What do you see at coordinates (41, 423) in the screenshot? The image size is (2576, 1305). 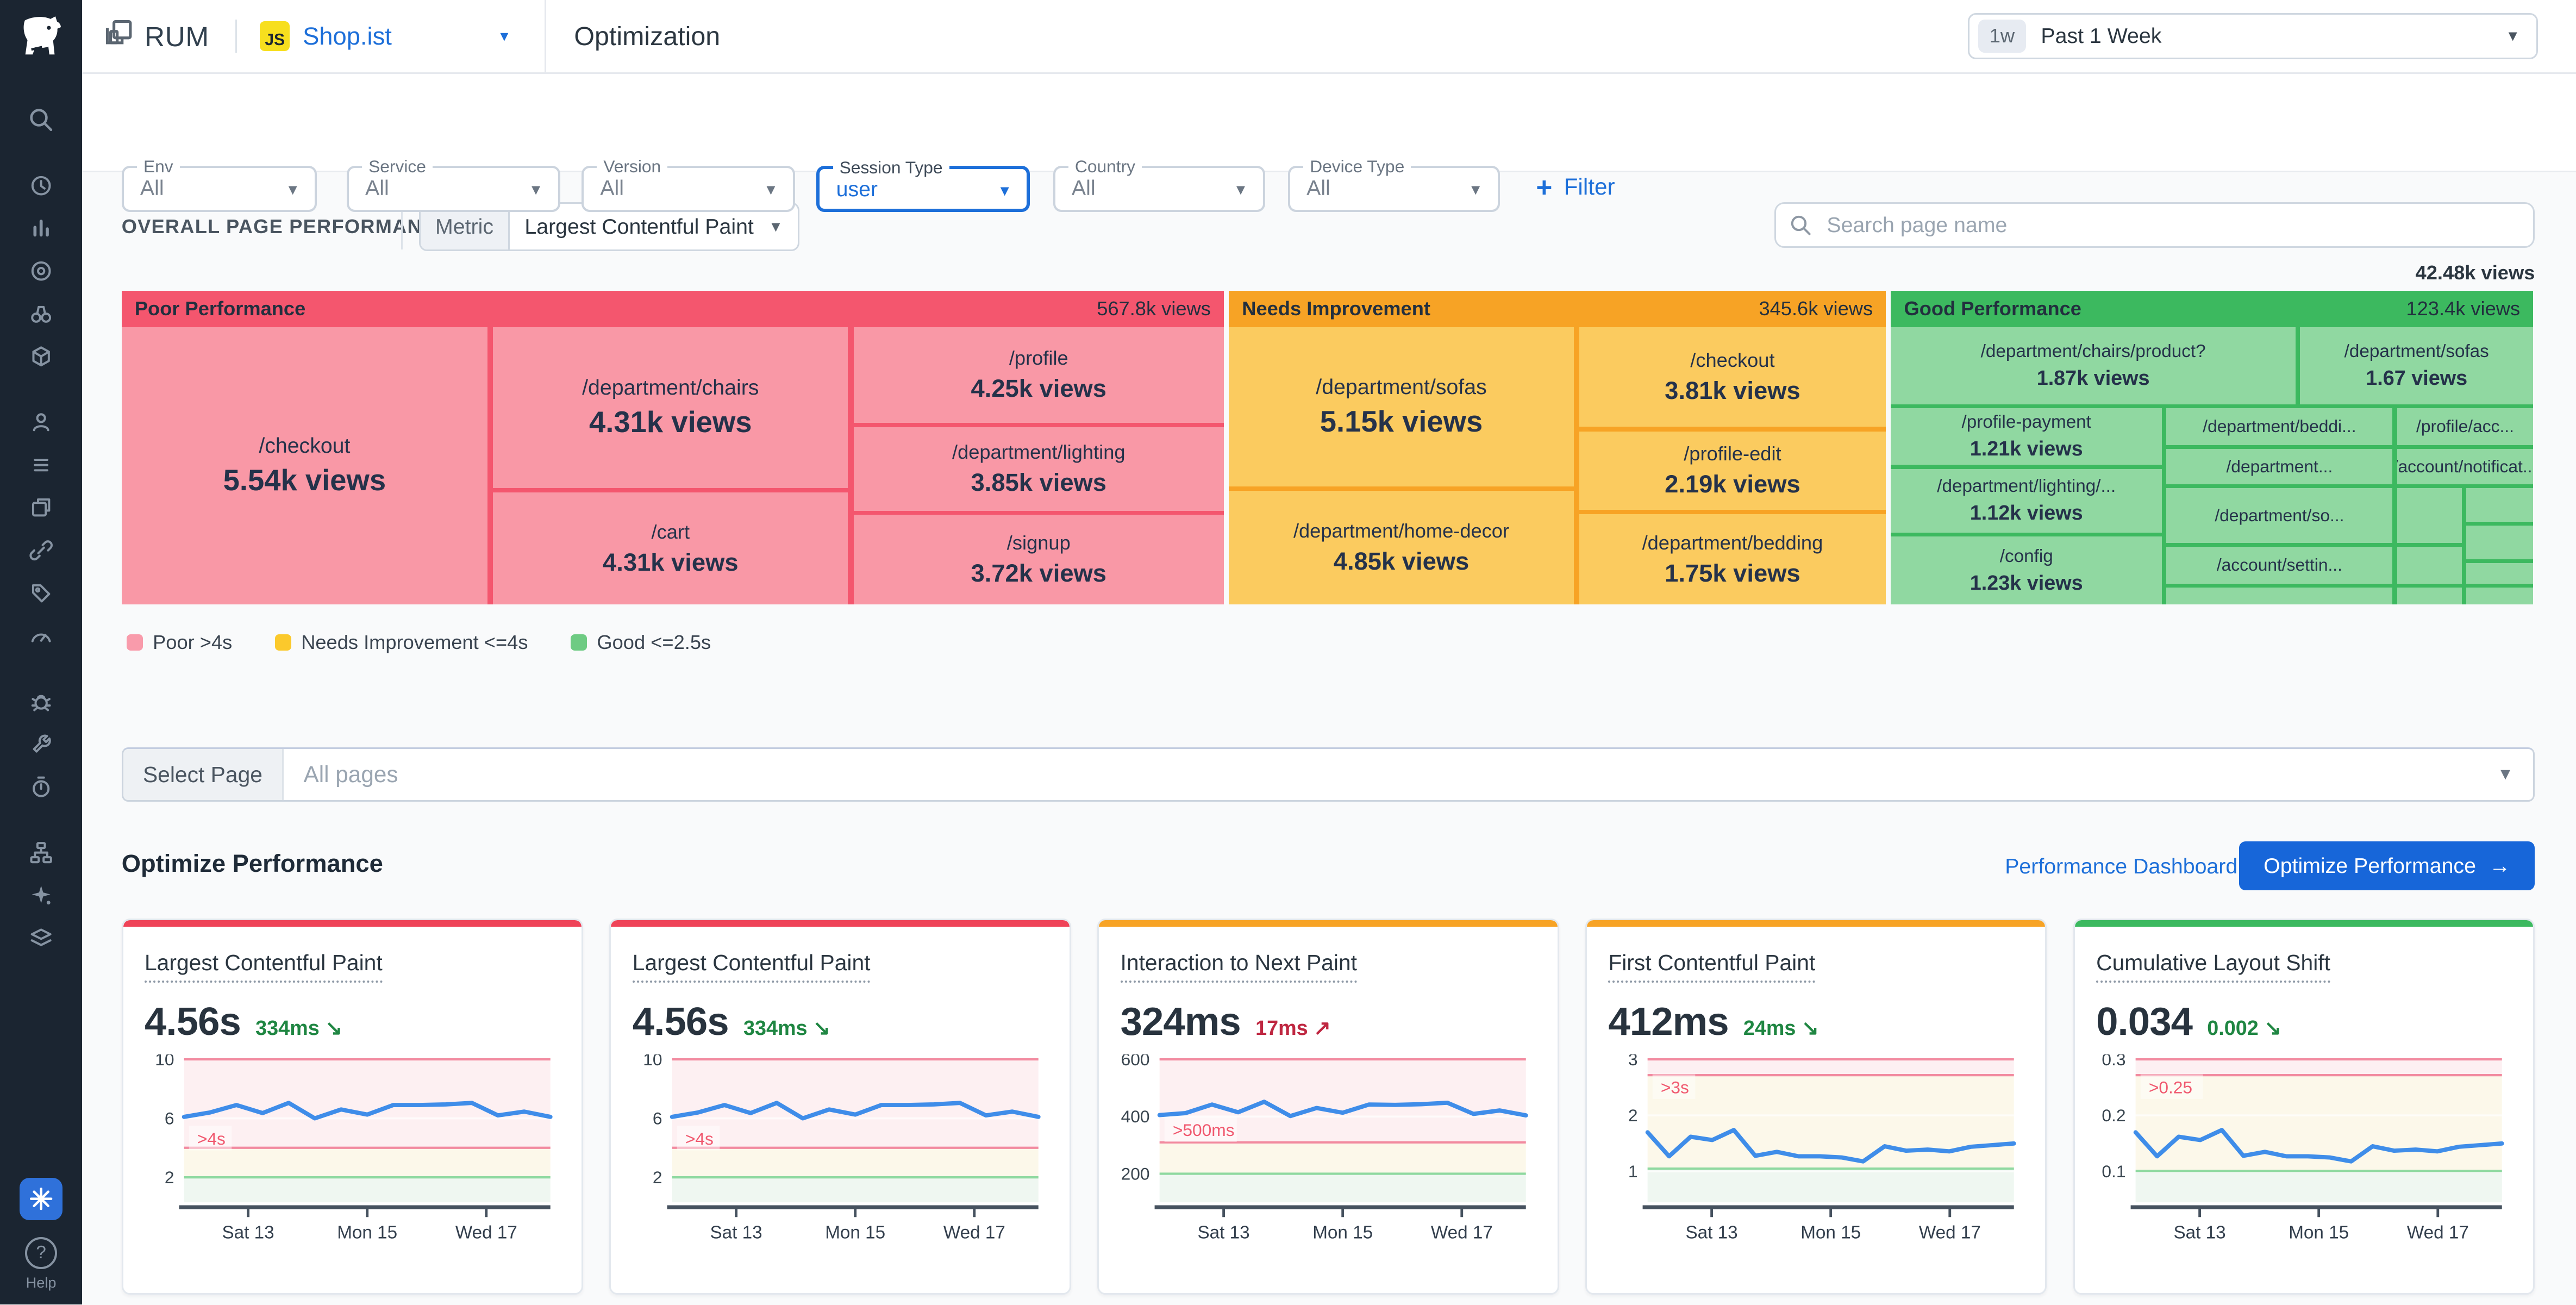 I see `people-icon` at bounding box center [41, 423].